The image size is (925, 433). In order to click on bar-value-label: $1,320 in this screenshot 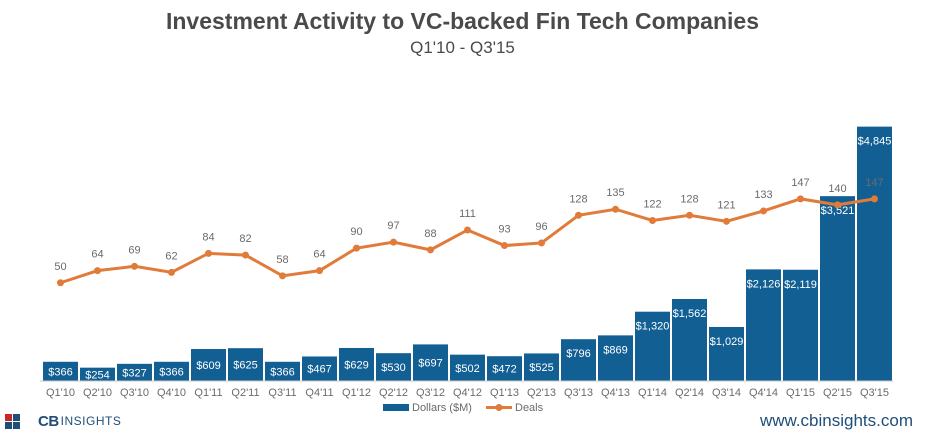, I will do `click(653, 327)`.